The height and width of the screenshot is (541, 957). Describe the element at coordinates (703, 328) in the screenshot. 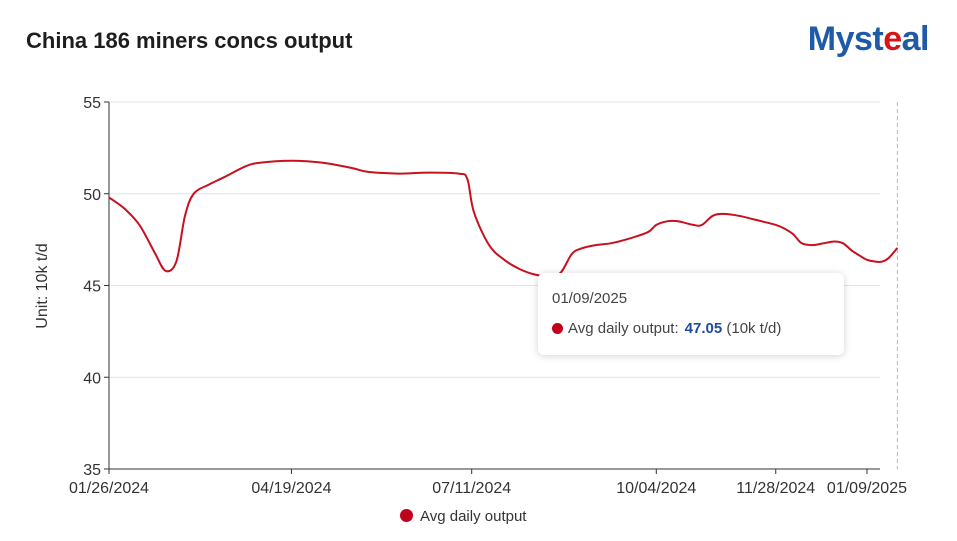

I see `tooltip-value: 47.05` at that location.